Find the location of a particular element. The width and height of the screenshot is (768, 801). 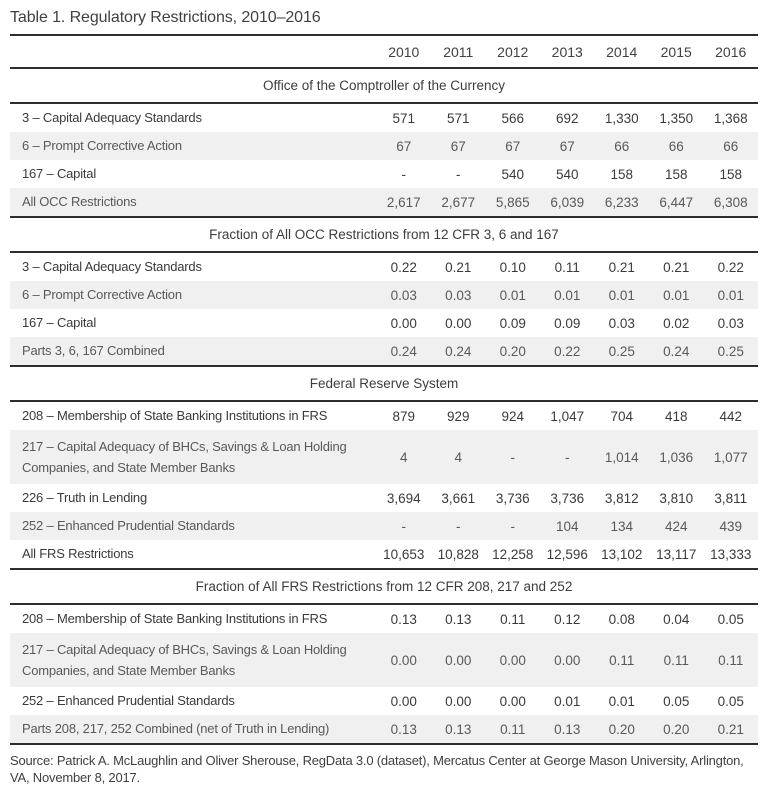

value-cell: 571 is located at coordinates (404, 118).